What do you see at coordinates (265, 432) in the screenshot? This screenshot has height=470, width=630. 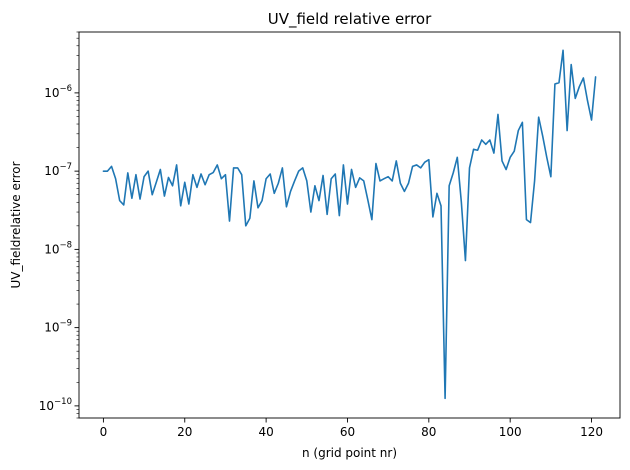 I see `x-tick-label: 40` at bounding box center [265, 432].